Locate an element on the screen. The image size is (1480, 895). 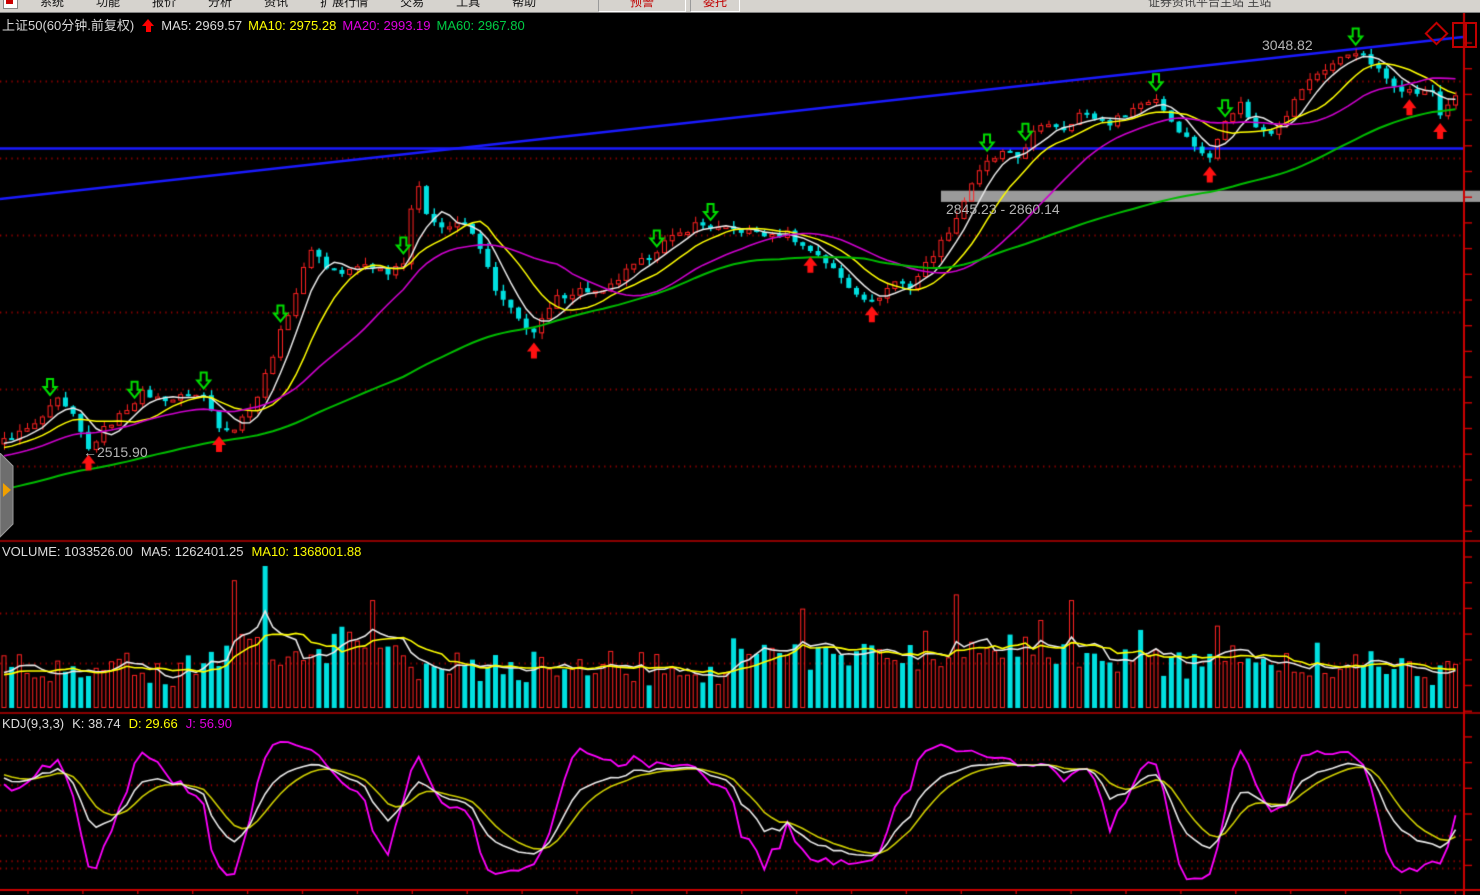
broker-button: 委托 is located at coordinates (715, 6).